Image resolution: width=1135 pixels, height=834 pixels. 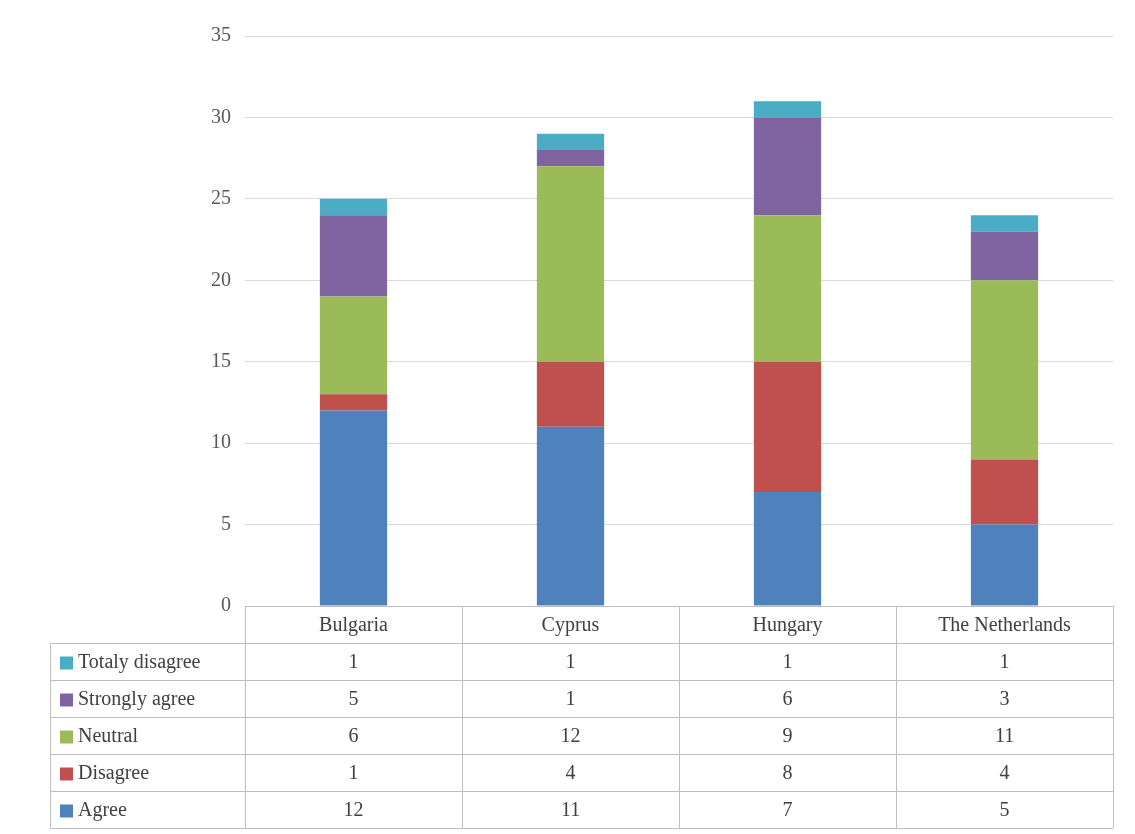 I want to click on y-tick-label: 25, so click(x=221, y=197).